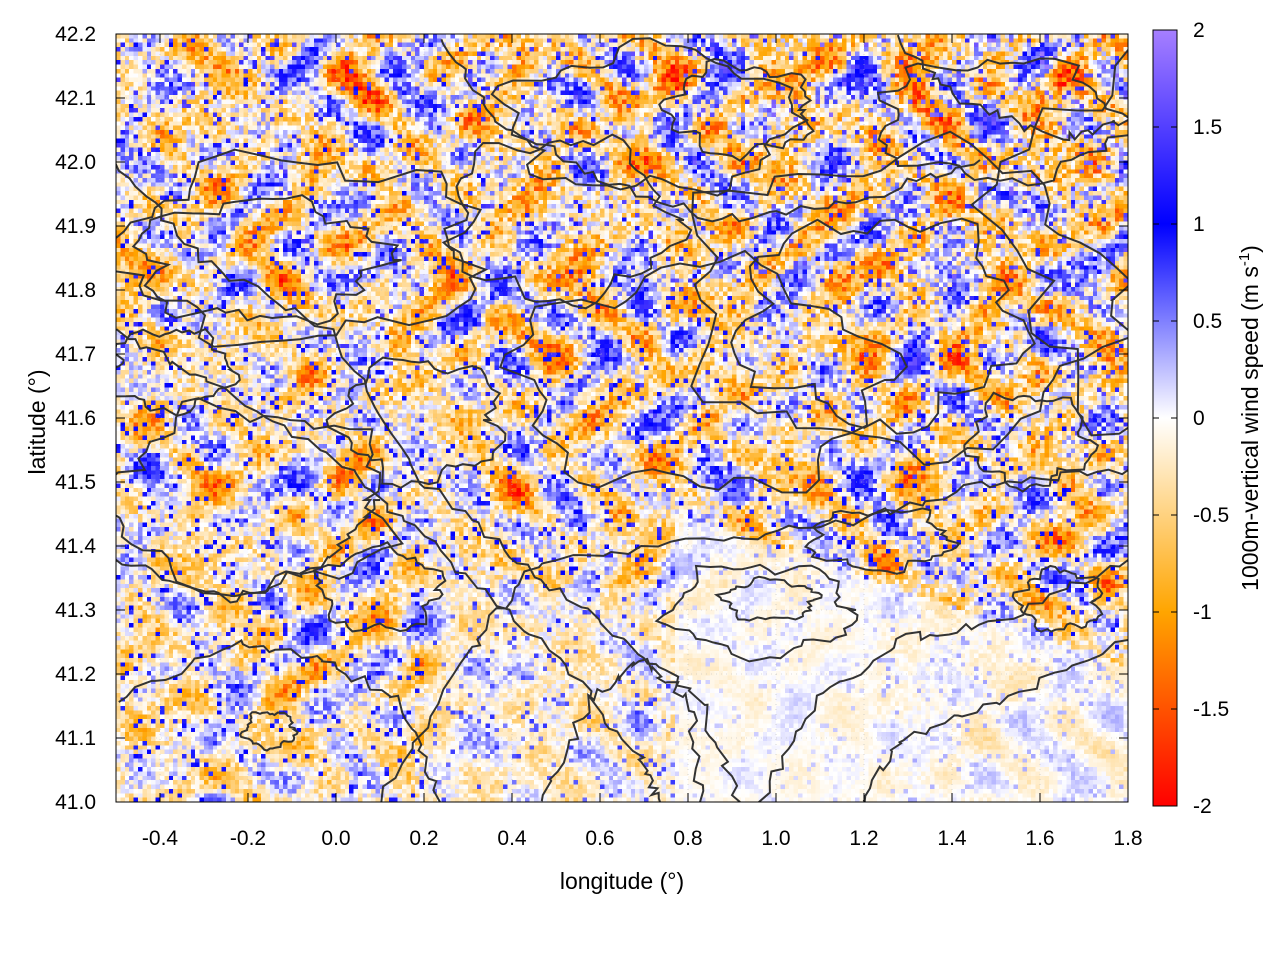 Image resolution: width=1280 pixels, height=960 pixels. I want to click on colorbar-tick-label: 2, so click(1199, 30).